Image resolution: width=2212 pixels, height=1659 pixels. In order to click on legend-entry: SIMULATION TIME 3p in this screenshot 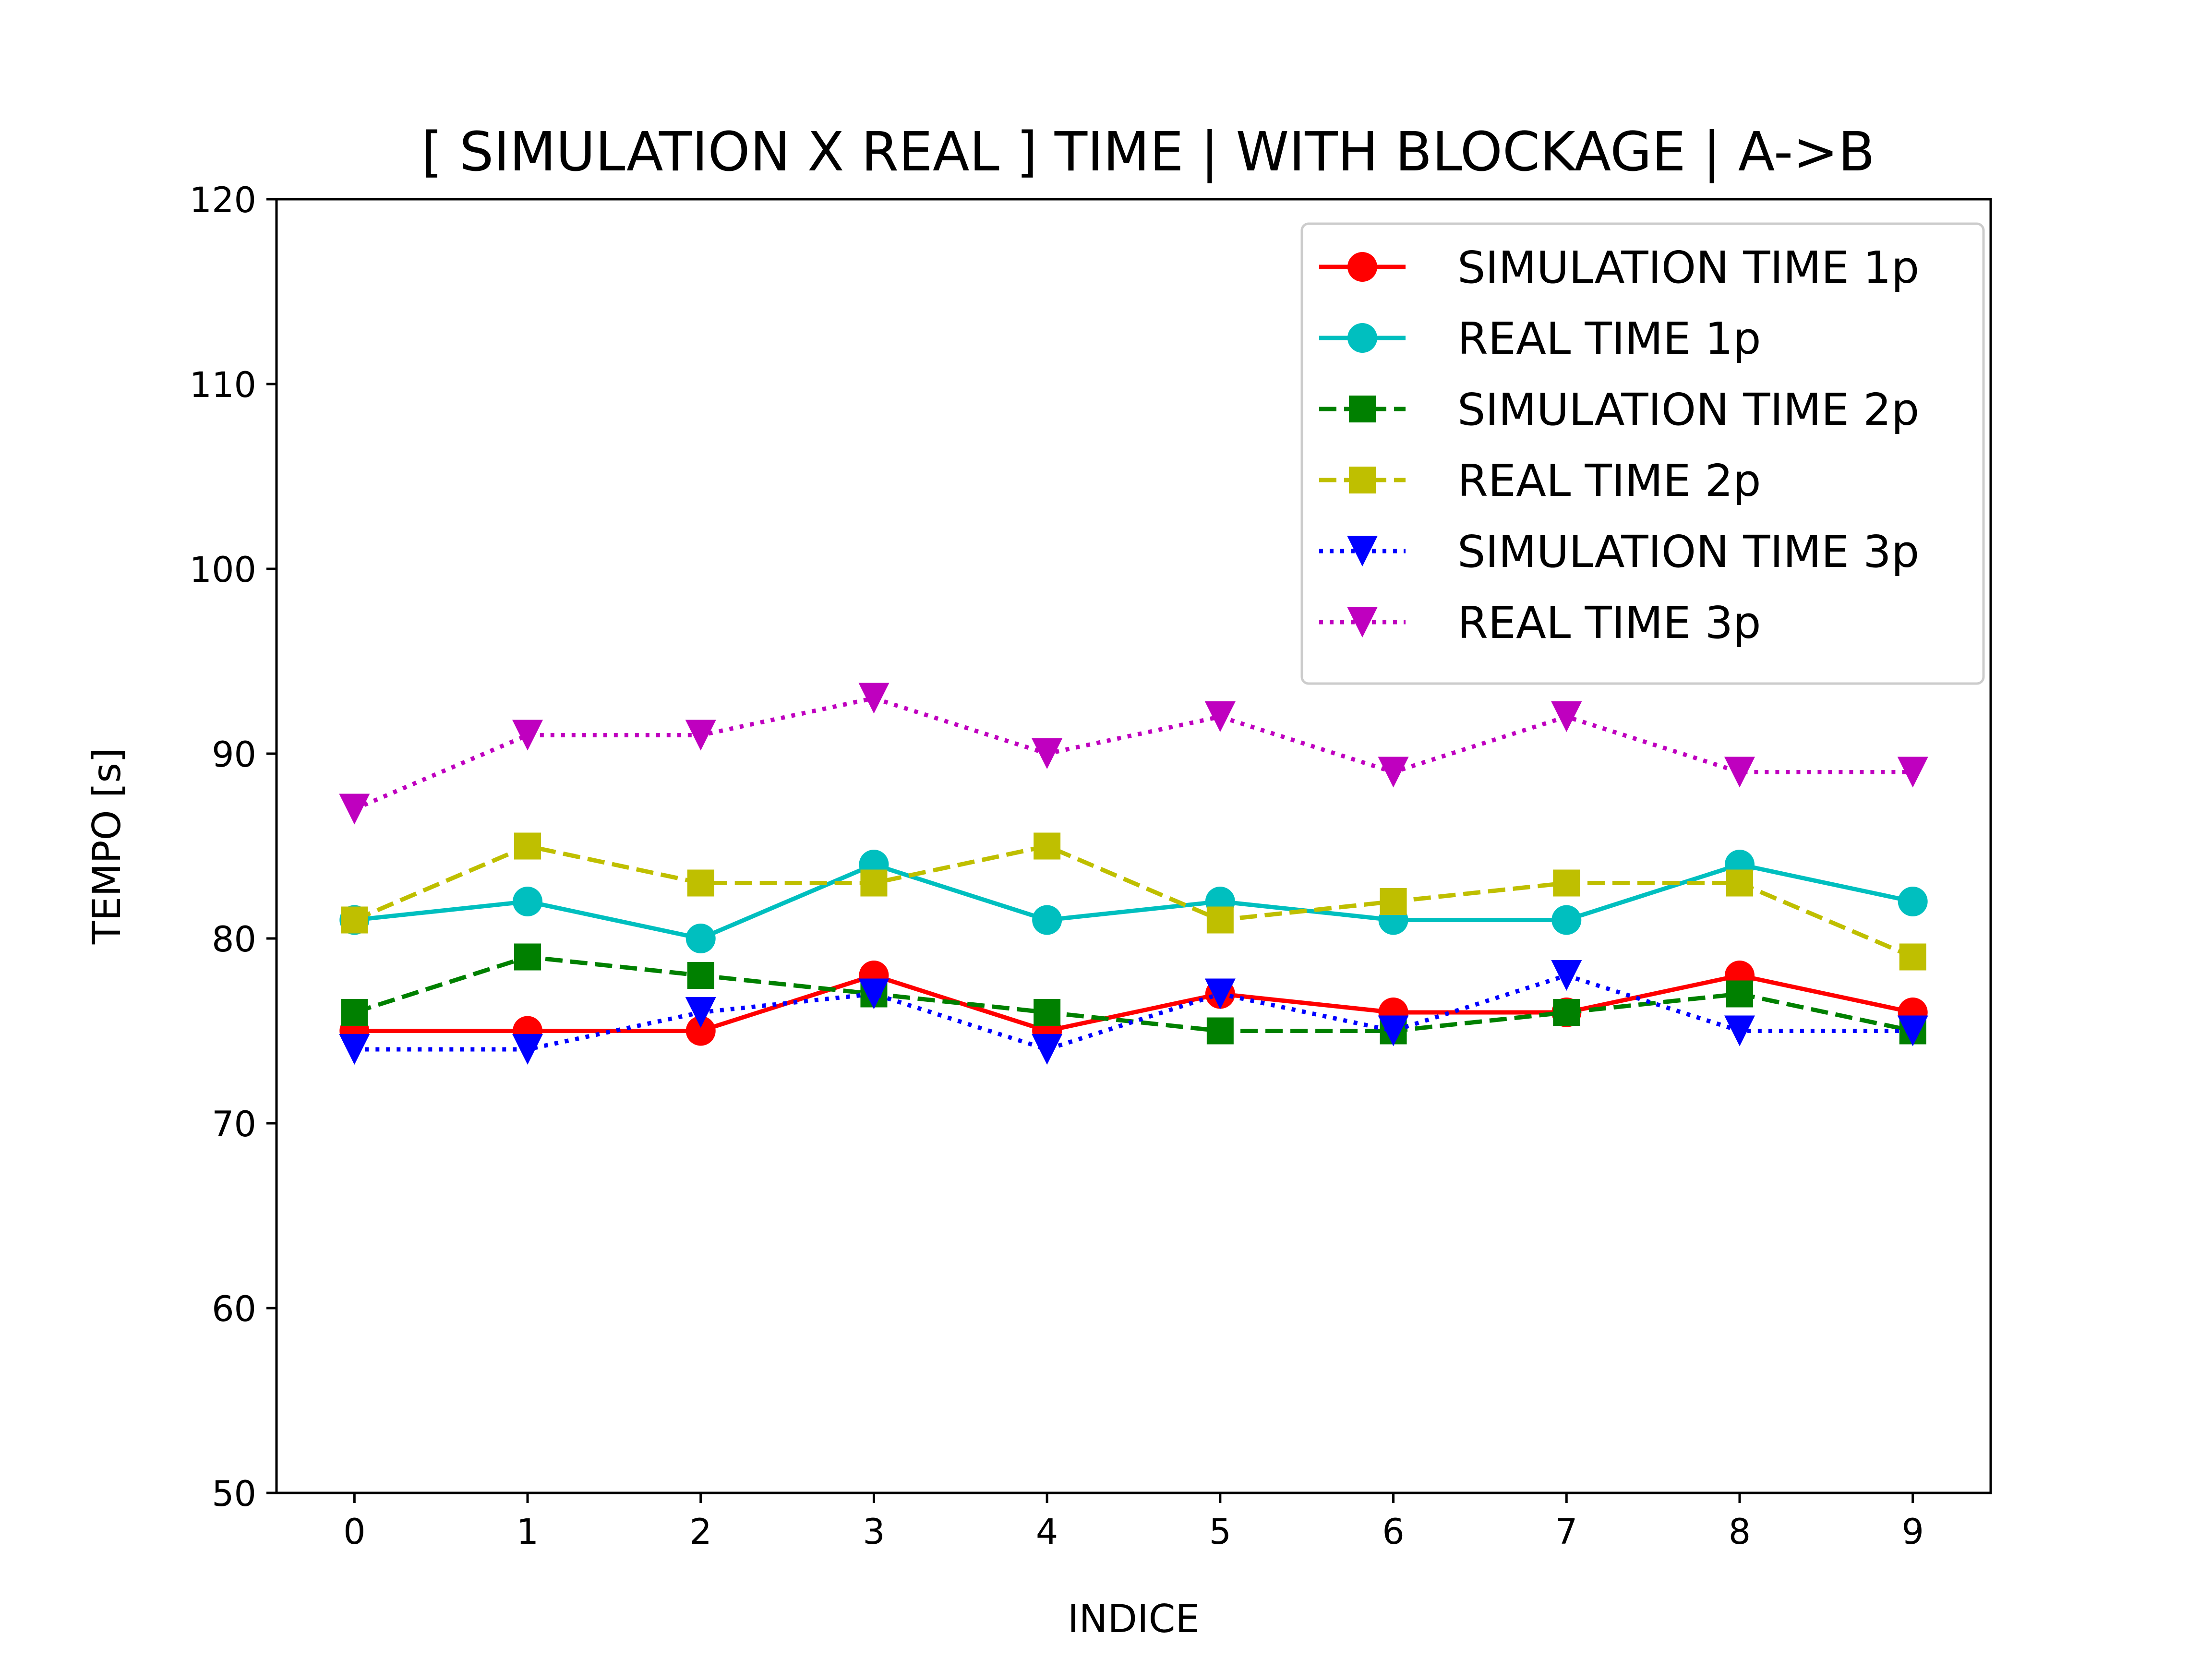, I will do `click(1619, 551)`.